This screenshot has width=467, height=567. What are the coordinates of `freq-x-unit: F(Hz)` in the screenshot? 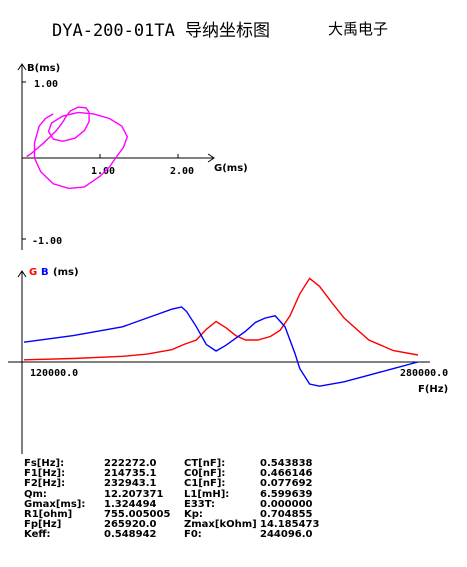 It's located at (433, 389).